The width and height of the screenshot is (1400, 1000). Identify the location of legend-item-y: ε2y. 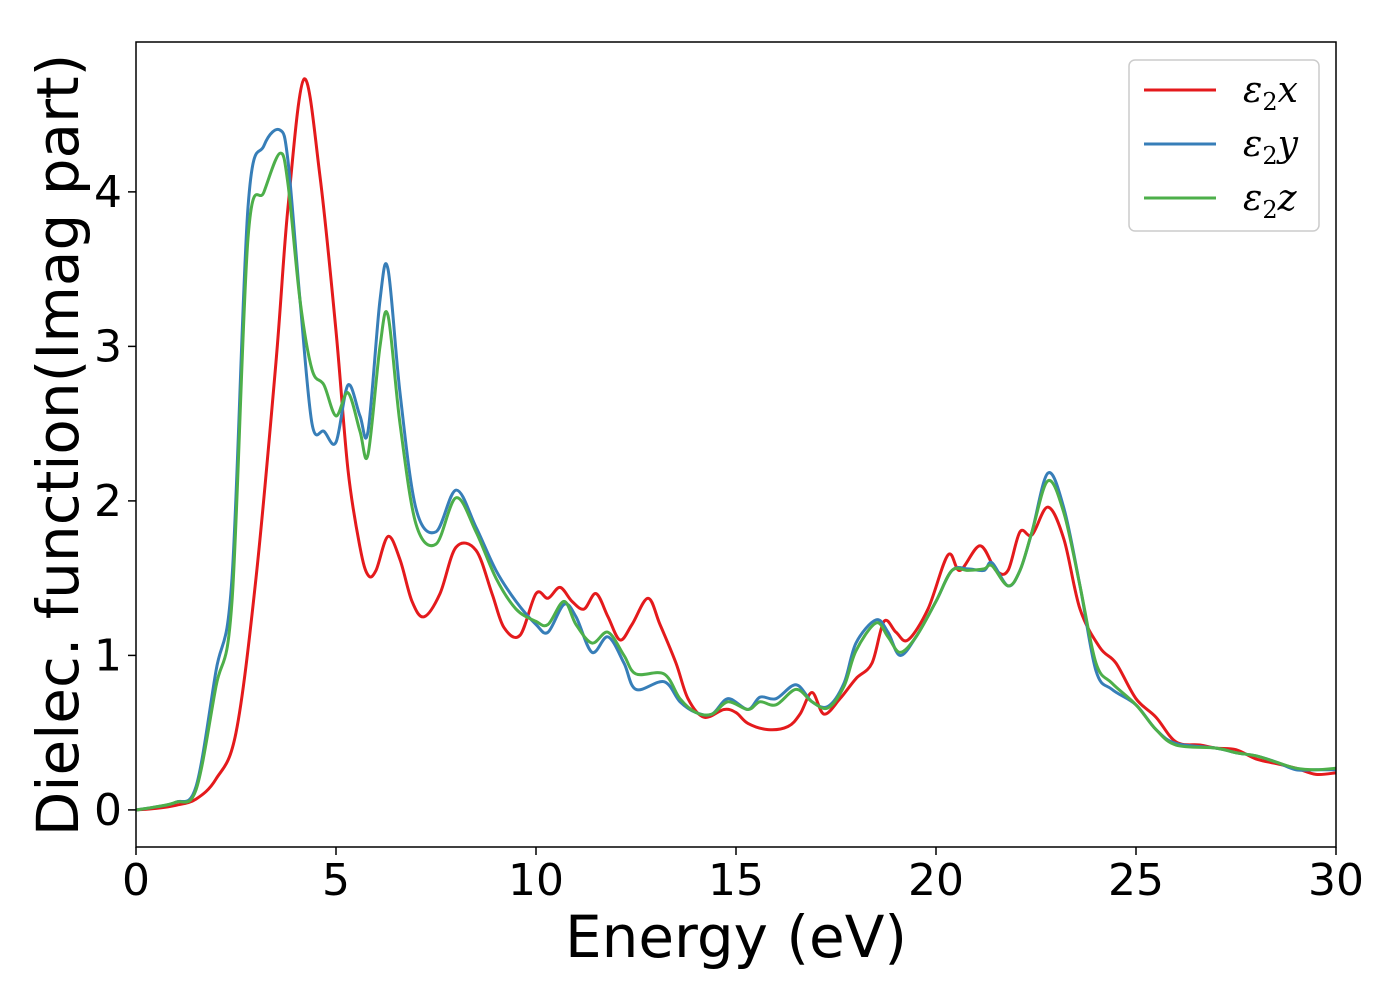
(1221, 147).